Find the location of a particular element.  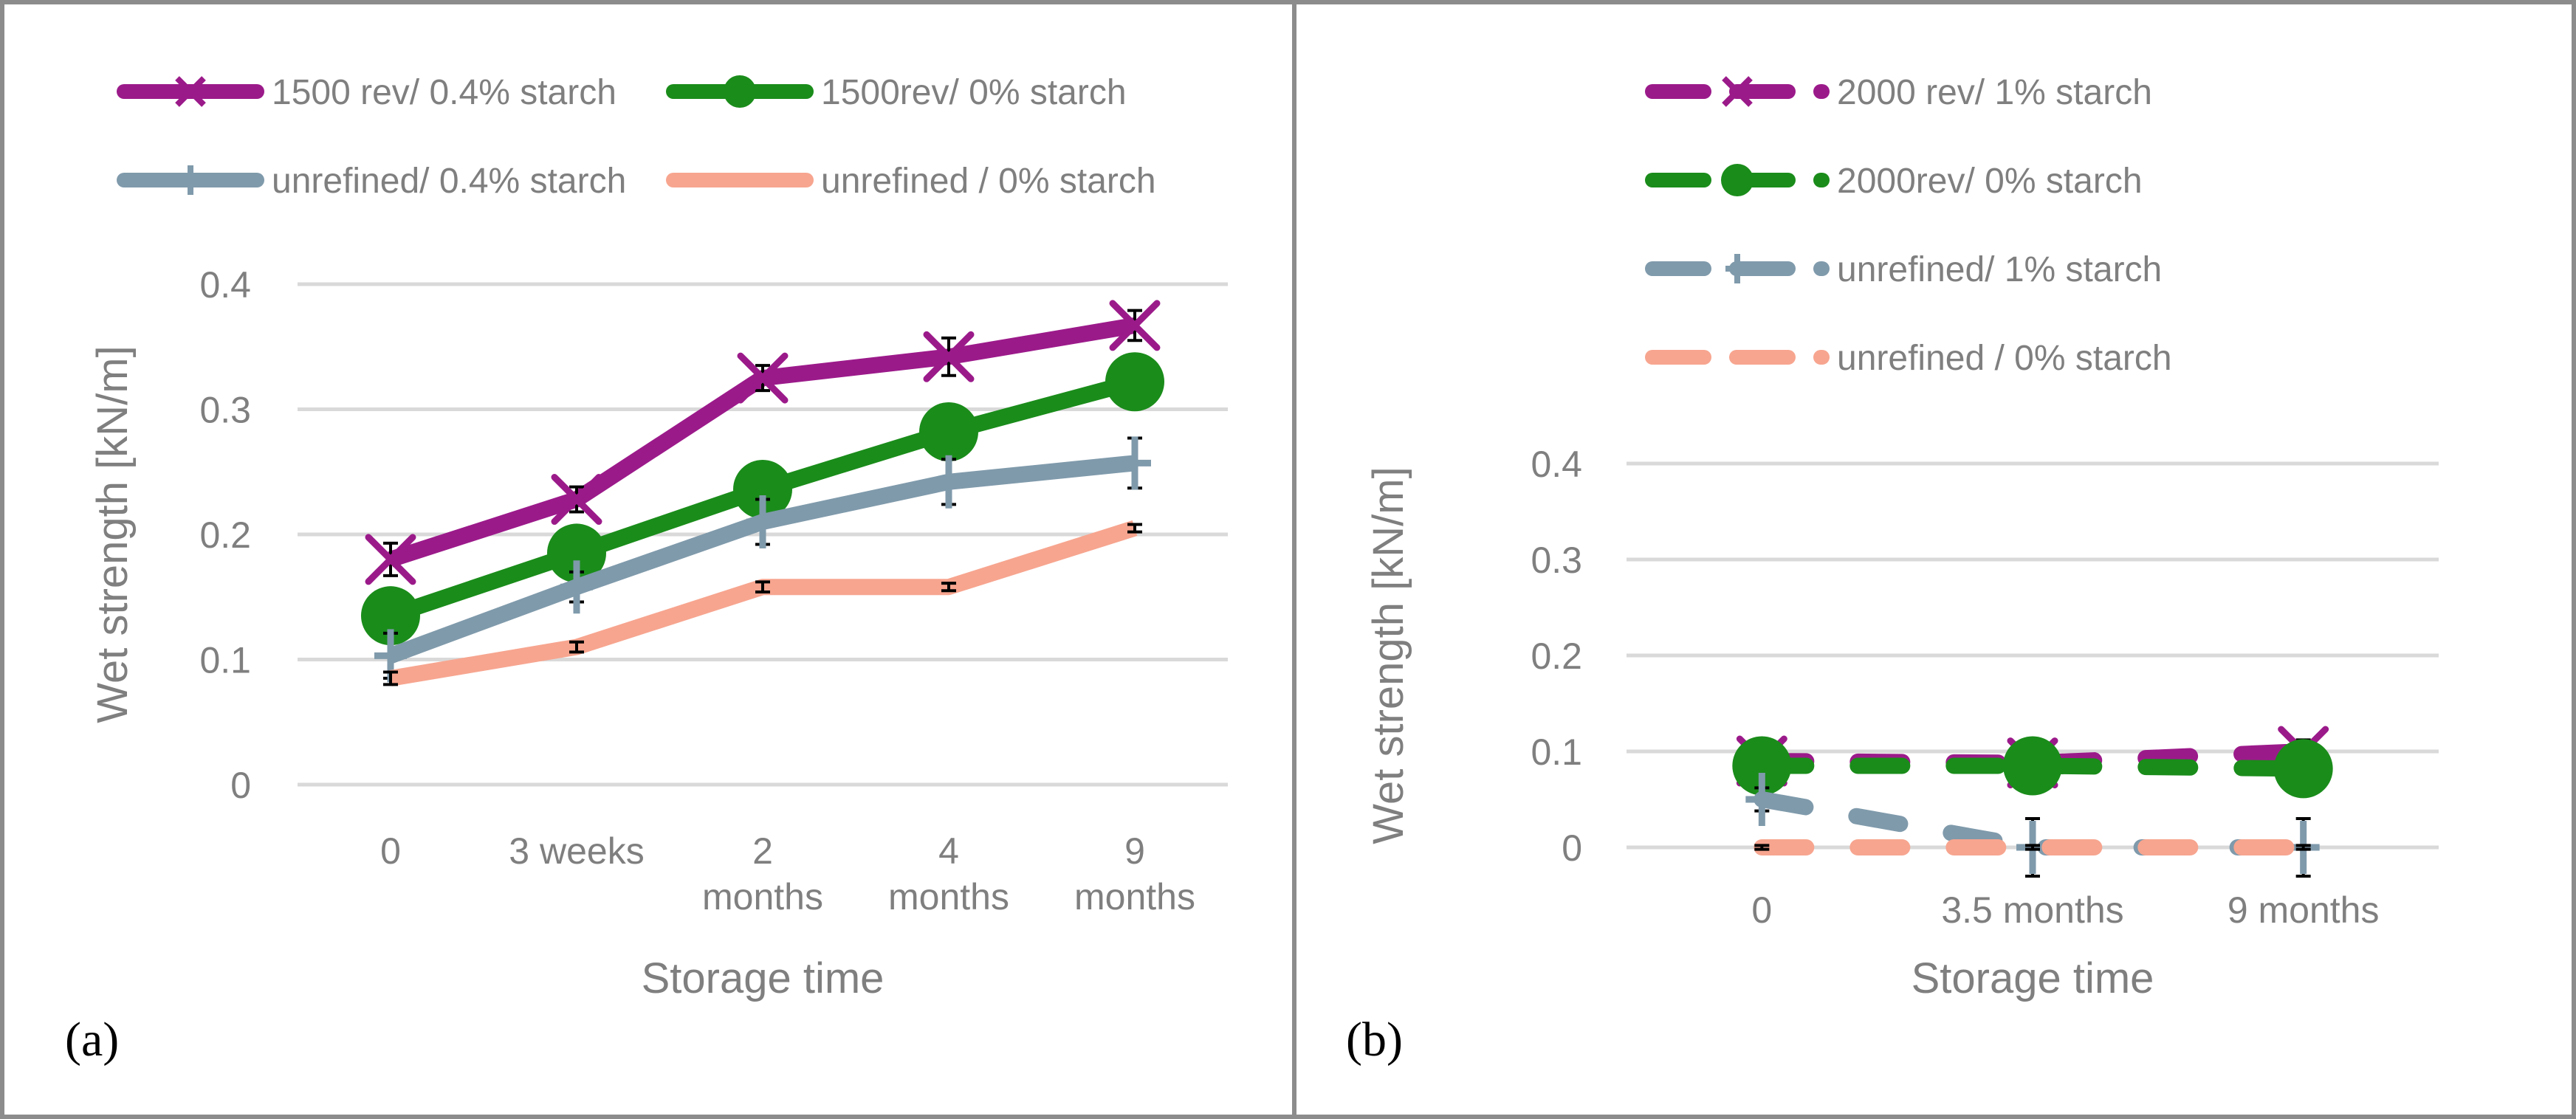

legend-label: 2000rev/ 0% starch is located at coordinates (1990, 181).